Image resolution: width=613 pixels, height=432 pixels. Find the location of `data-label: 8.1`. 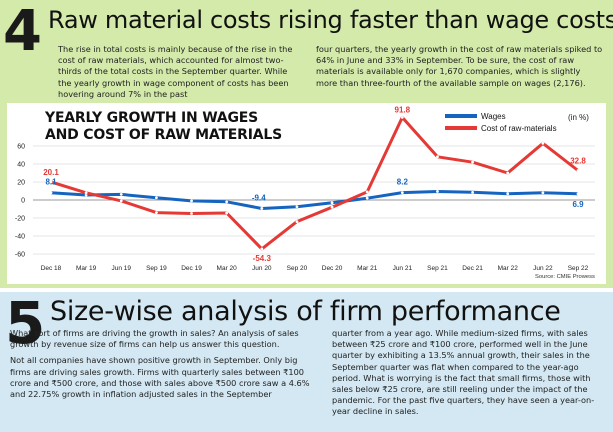

data-label: 8.1 is located at coordinates (51, 182).